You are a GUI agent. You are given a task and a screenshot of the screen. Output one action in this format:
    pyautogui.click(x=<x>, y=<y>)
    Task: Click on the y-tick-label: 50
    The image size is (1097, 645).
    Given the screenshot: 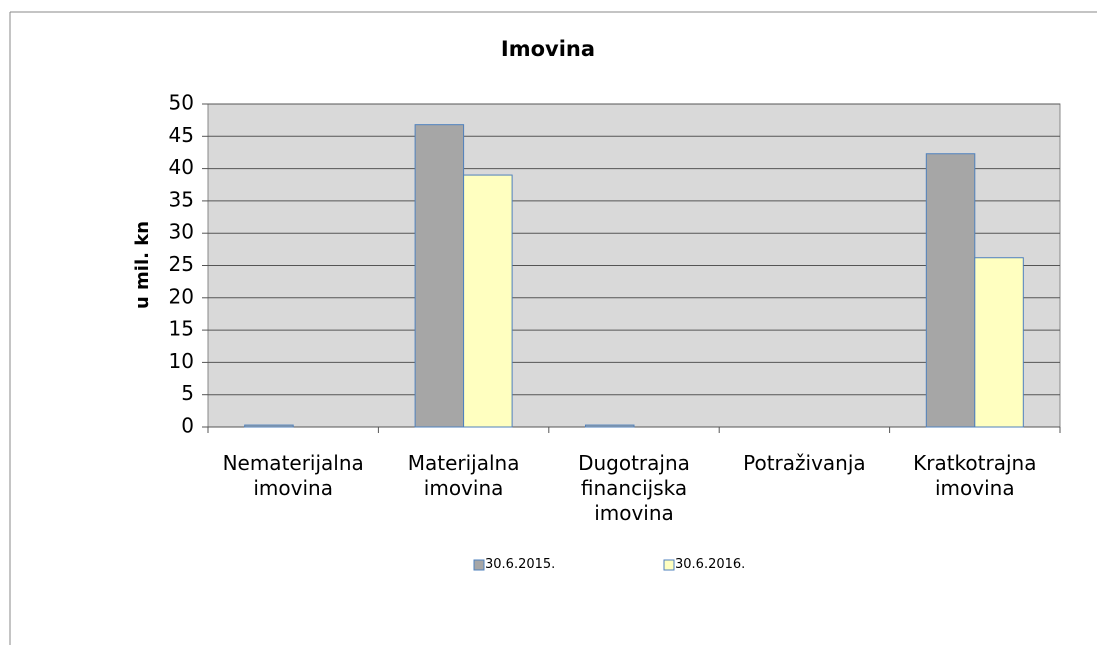 What is the action you would take?
    pyautogui.click(x=181, y=103)
    